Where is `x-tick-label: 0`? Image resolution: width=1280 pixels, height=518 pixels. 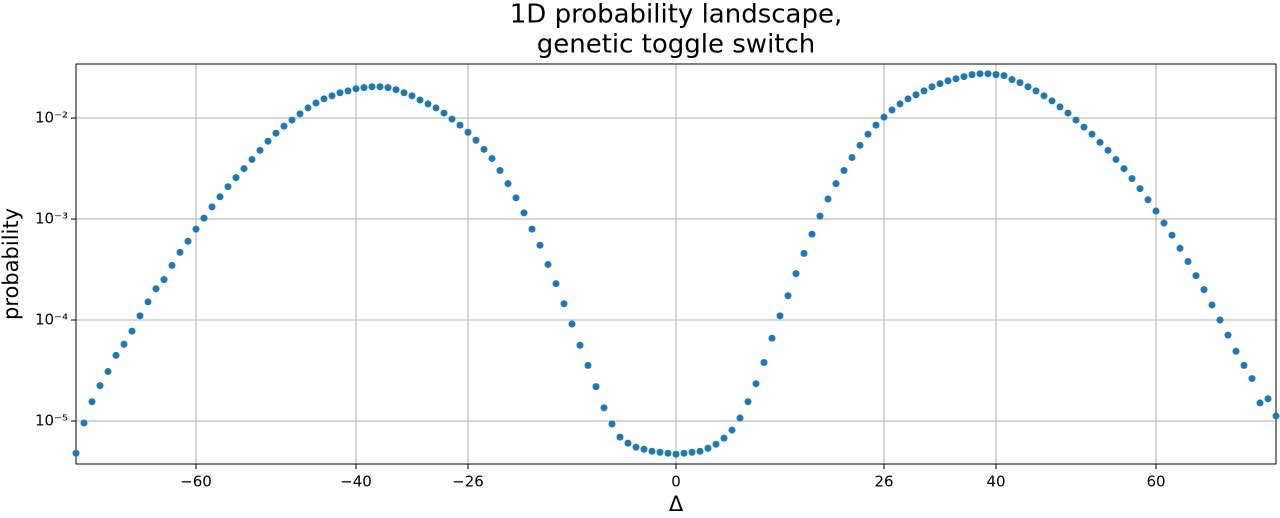 x-tick-label: 0 is located at coordinates (676, 482).